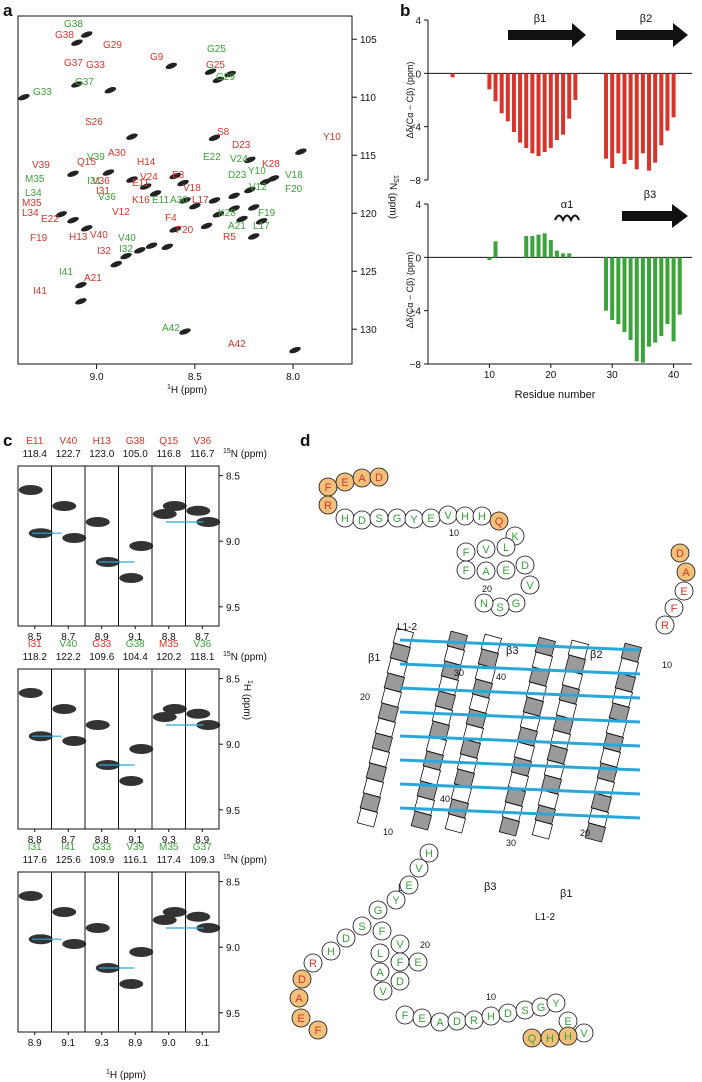 This screenshot has height=1082, width=702. Describe the element at coordinates (135, 441) in the screenshot. I see `strip-residue-label: G38` at that location.